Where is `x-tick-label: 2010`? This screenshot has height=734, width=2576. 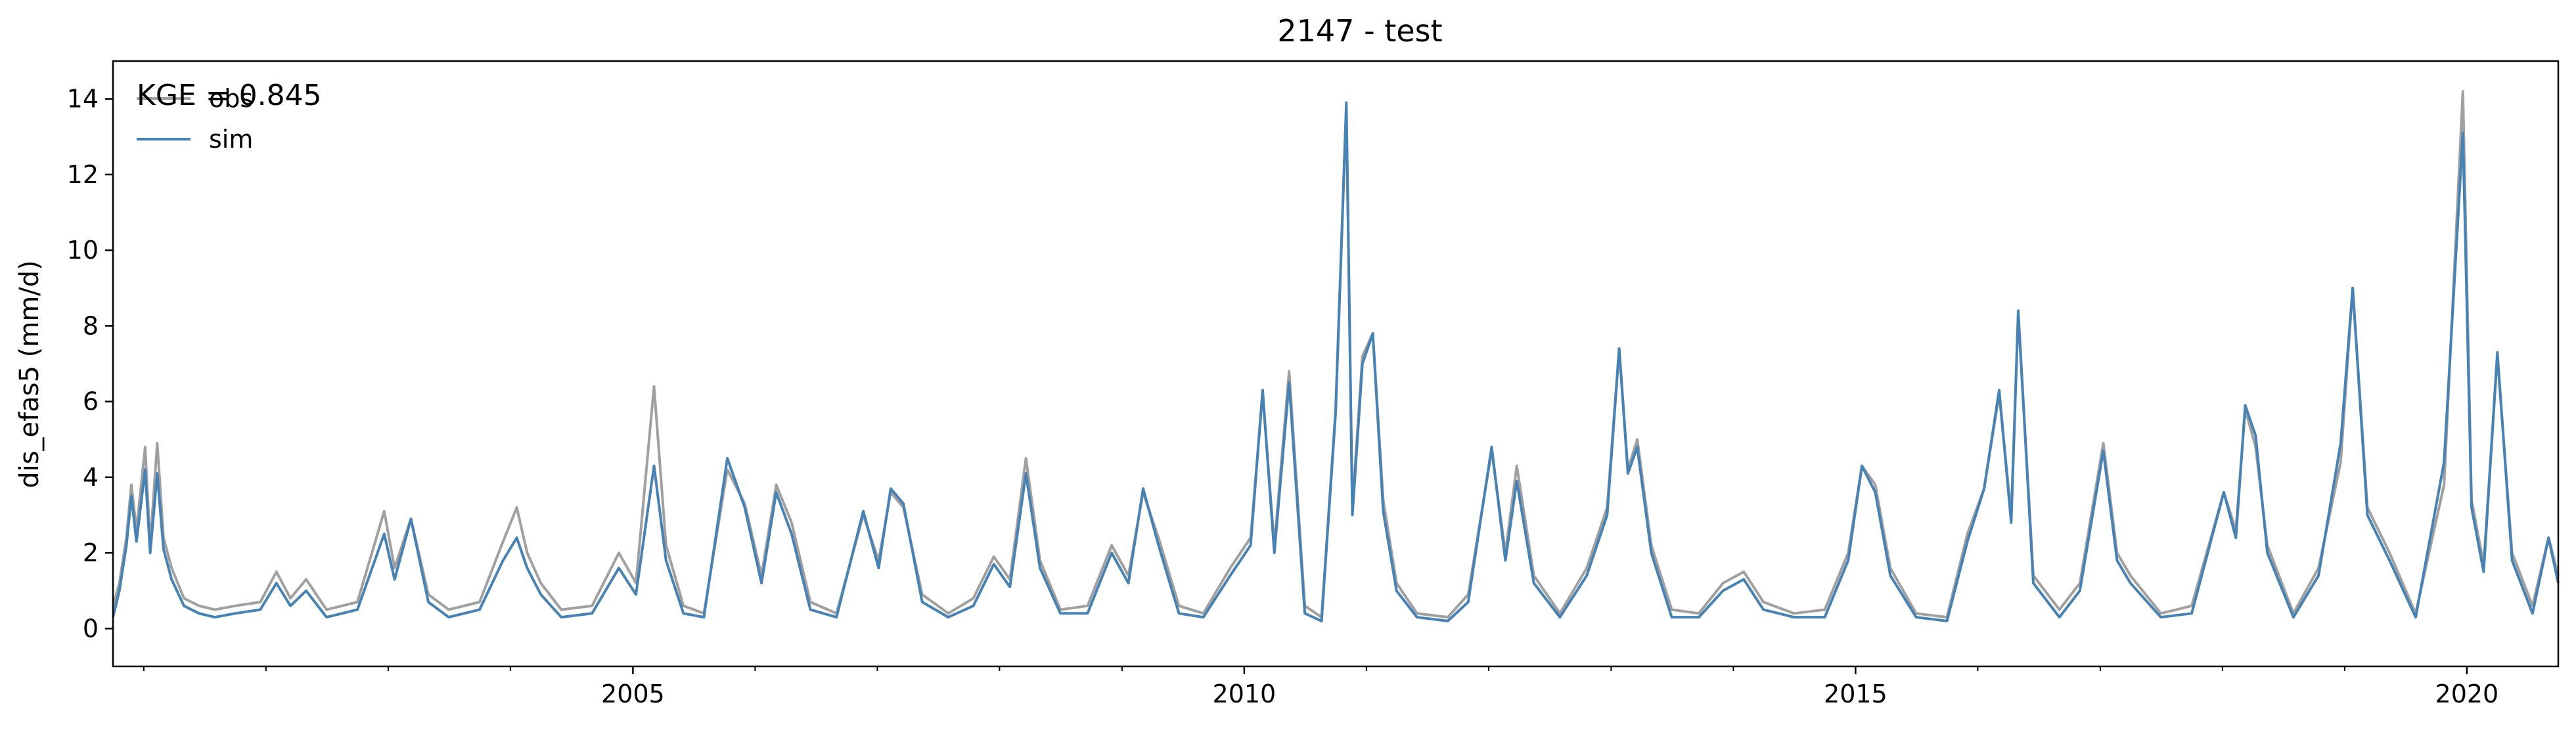
x-tick-label: 2010 is located at coordinates (1245, 694).